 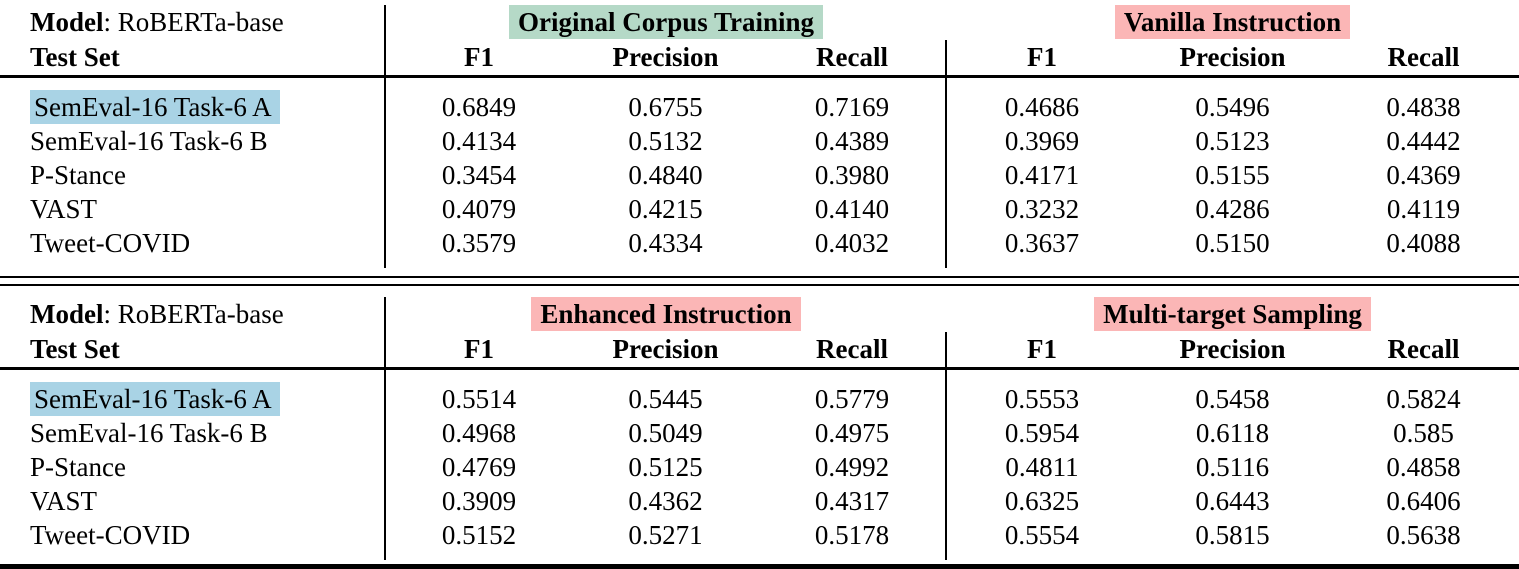 I want to click on group-title-vanilla-instruction: Vanilla Instruction, so click(x=1232, y=22).